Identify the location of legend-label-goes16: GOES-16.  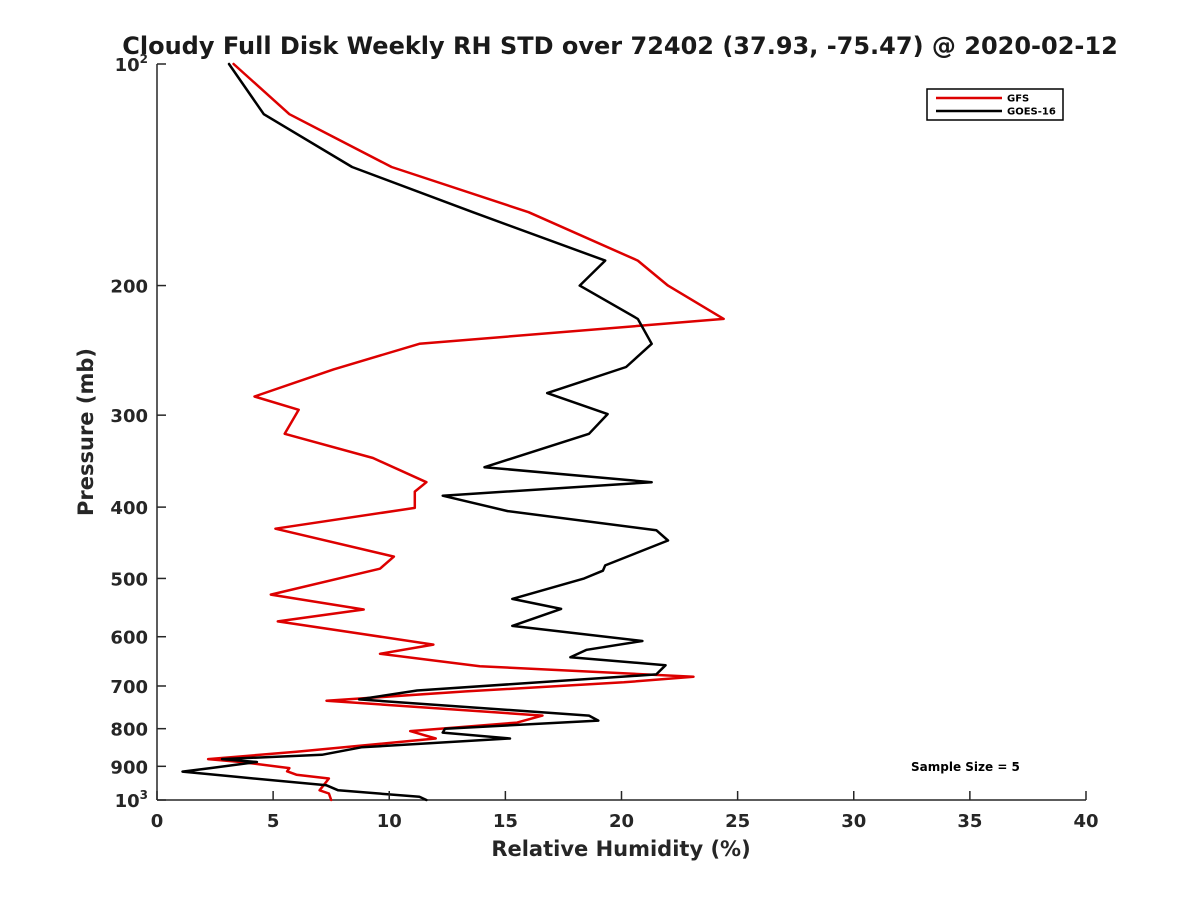
(1031, 112).